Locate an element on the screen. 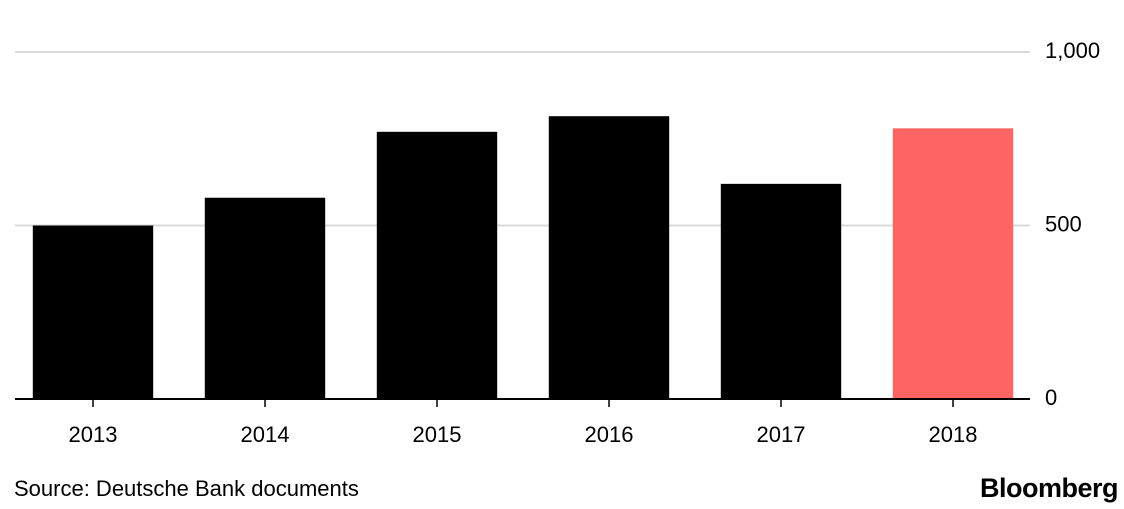 The width and height of the screenshot is (1124, 509). x-tick-label: 2018 is located at coordinates (953, 434).